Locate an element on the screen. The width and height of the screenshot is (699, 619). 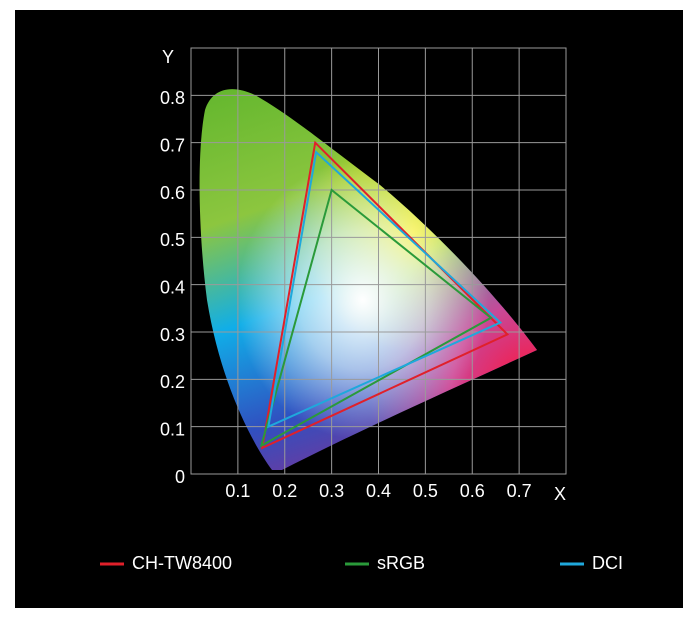
y-tick-label: 0.4 is located at coordinates (172, 287).